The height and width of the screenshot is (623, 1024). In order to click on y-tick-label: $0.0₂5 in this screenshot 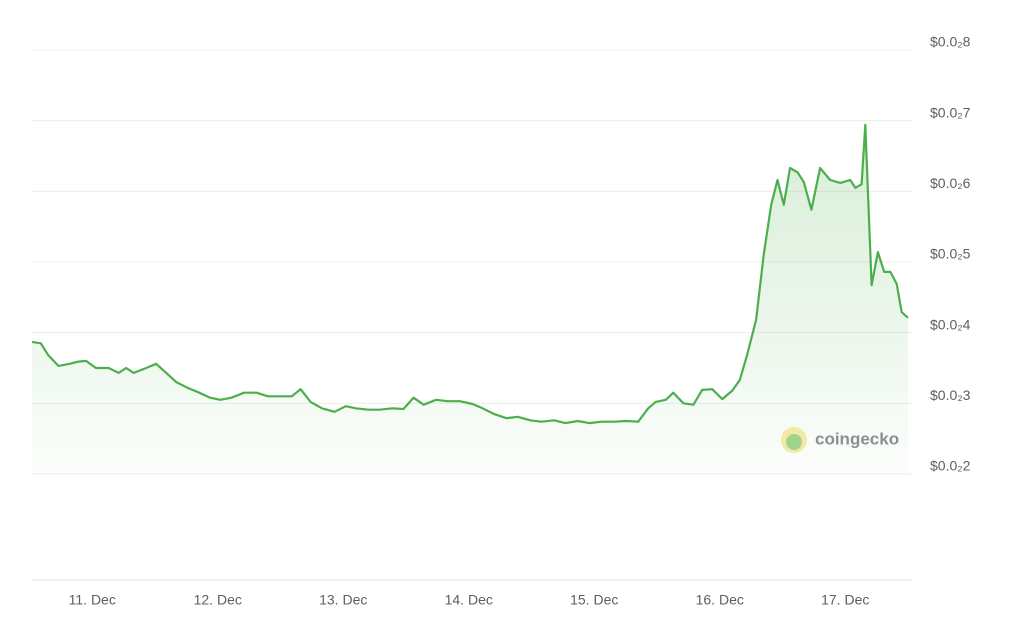, I will do `click(950, 254)`.